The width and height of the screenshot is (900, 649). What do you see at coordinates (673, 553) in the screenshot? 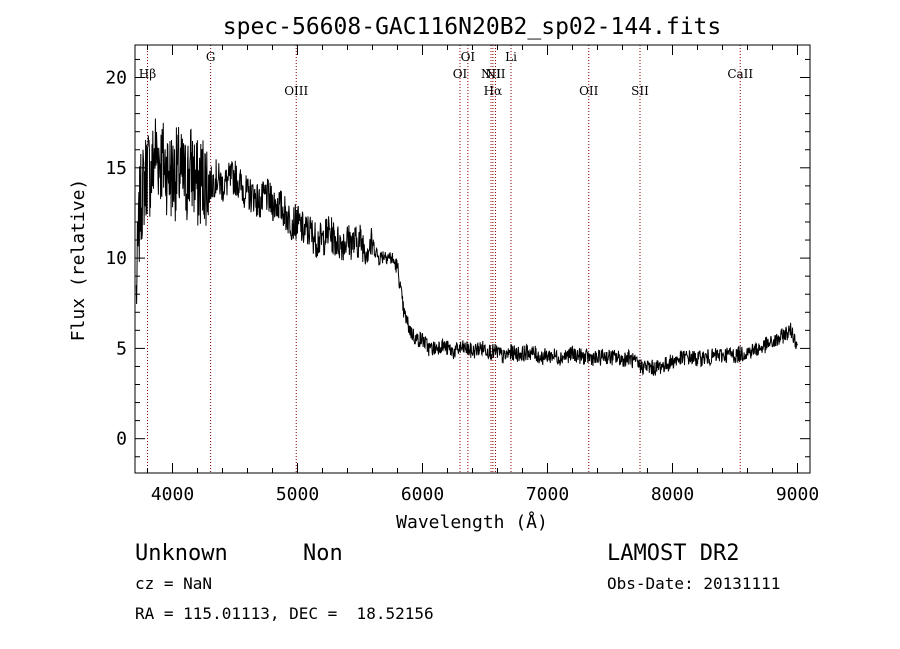
I see `survey-label: LAMOST DR2` at bounding box center [673, 553].